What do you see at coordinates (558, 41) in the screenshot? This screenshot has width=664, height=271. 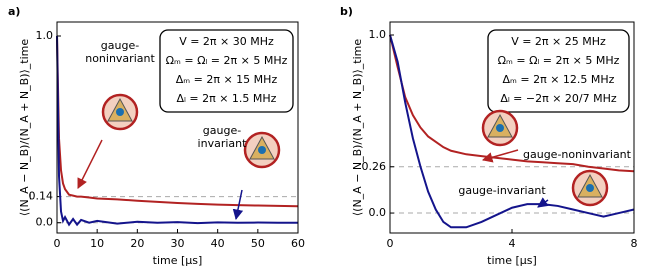 I see `parameter-text: V = 2π × 25 MHz` at bounding box center [558, 41].